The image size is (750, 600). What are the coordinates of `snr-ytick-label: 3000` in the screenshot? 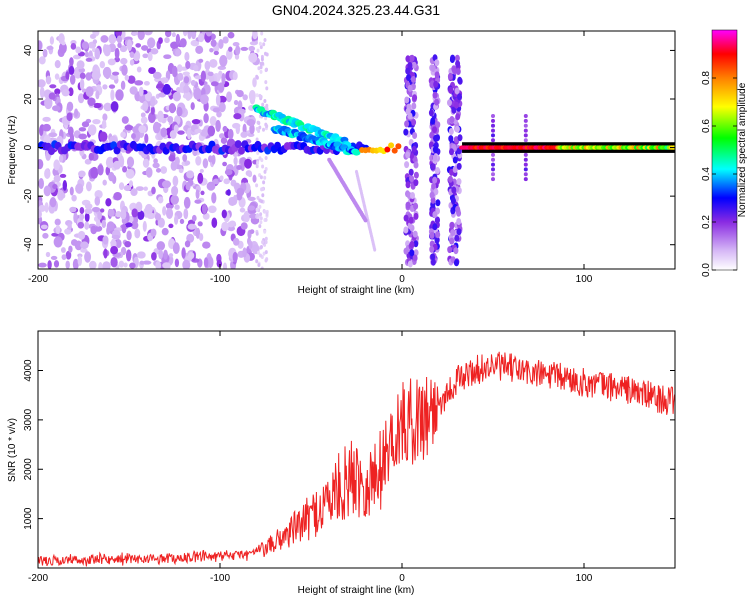 It's located at (28, 419).